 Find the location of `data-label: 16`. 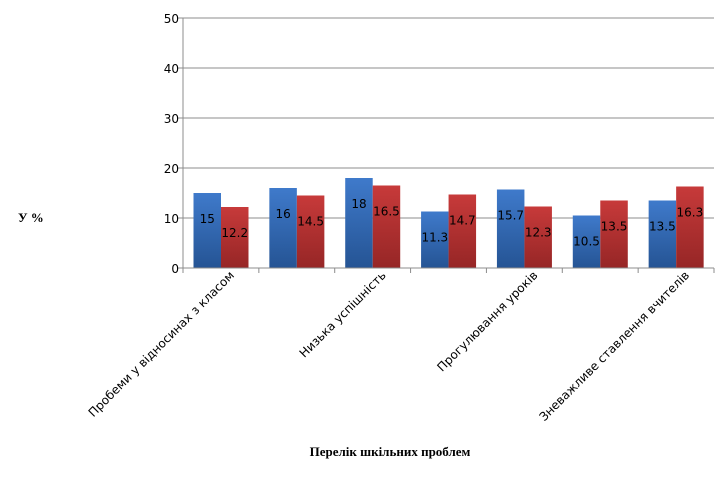

data-label: 16 is located at coordinates (282, 214).